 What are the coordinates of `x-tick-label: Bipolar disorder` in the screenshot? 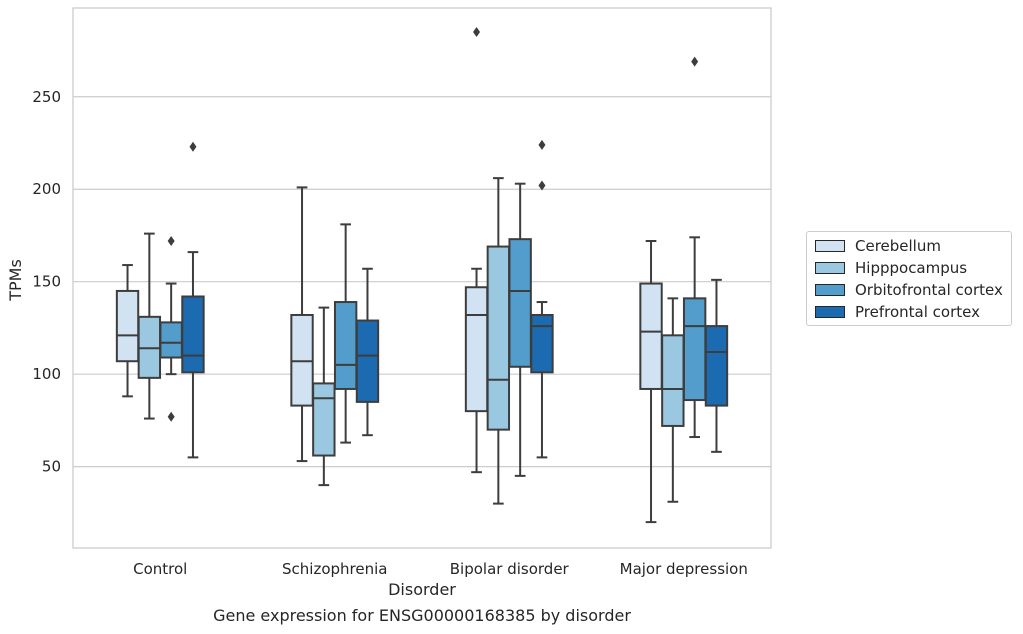 It's located at (510, 569).